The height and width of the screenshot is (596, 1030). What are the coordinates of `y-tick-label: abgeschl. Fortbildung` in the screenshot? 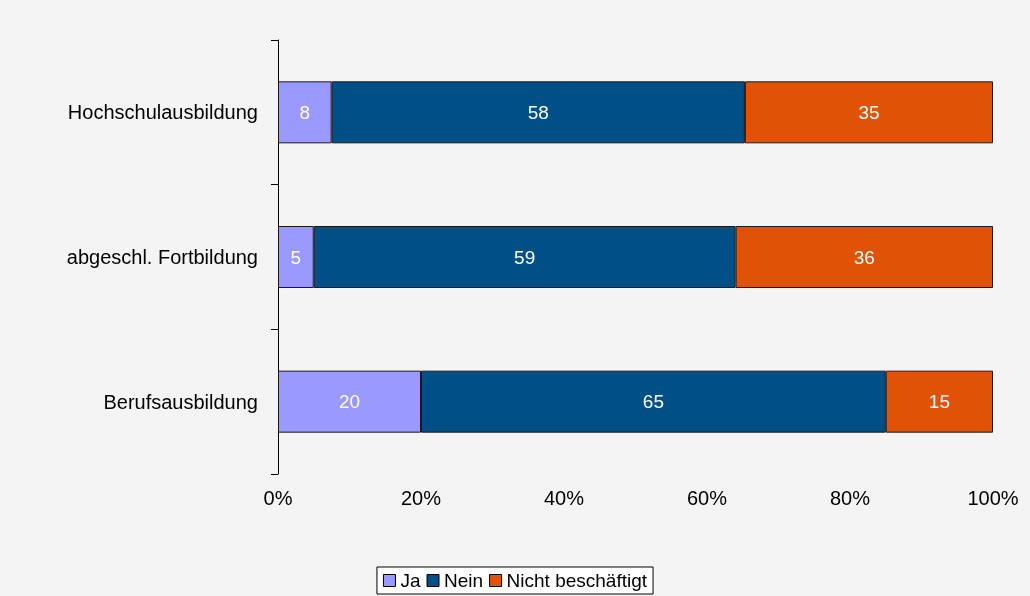 It's located at (162, 257).